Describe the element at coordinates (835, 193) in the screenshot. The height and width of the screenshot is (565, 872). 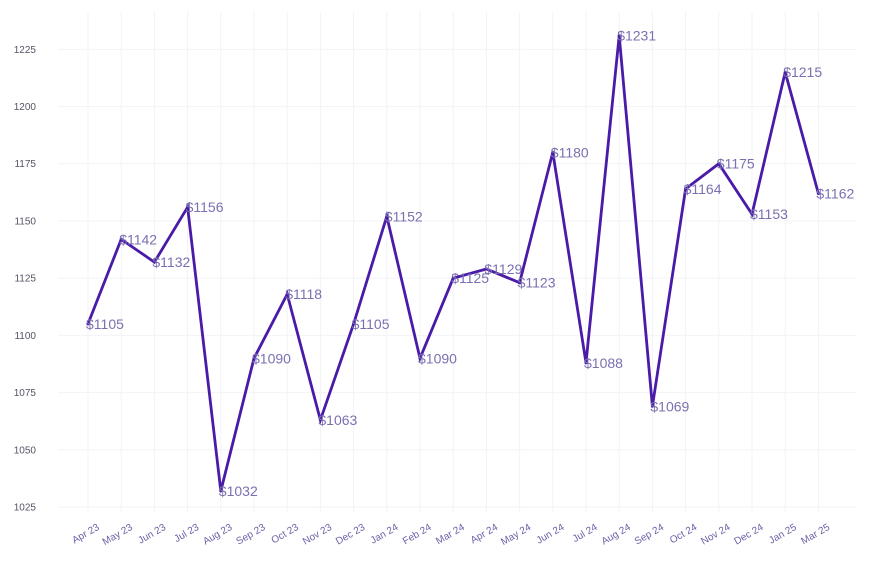
I see `data-label: $1162` at that location.